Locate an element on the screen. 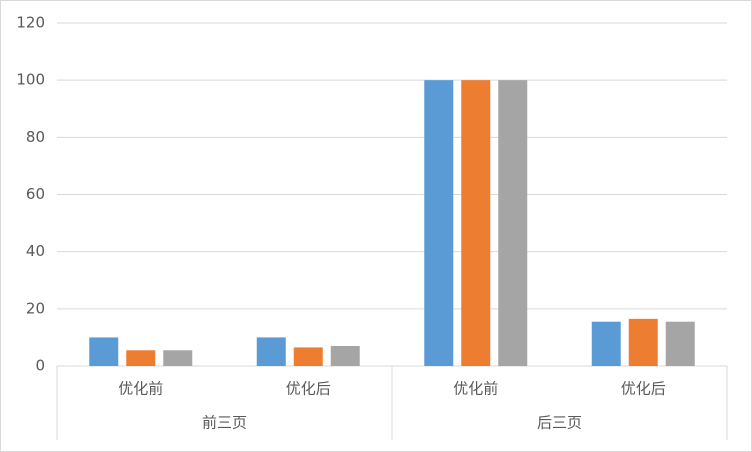  y-tick-label: 80 is located at coordinates (35, 137).